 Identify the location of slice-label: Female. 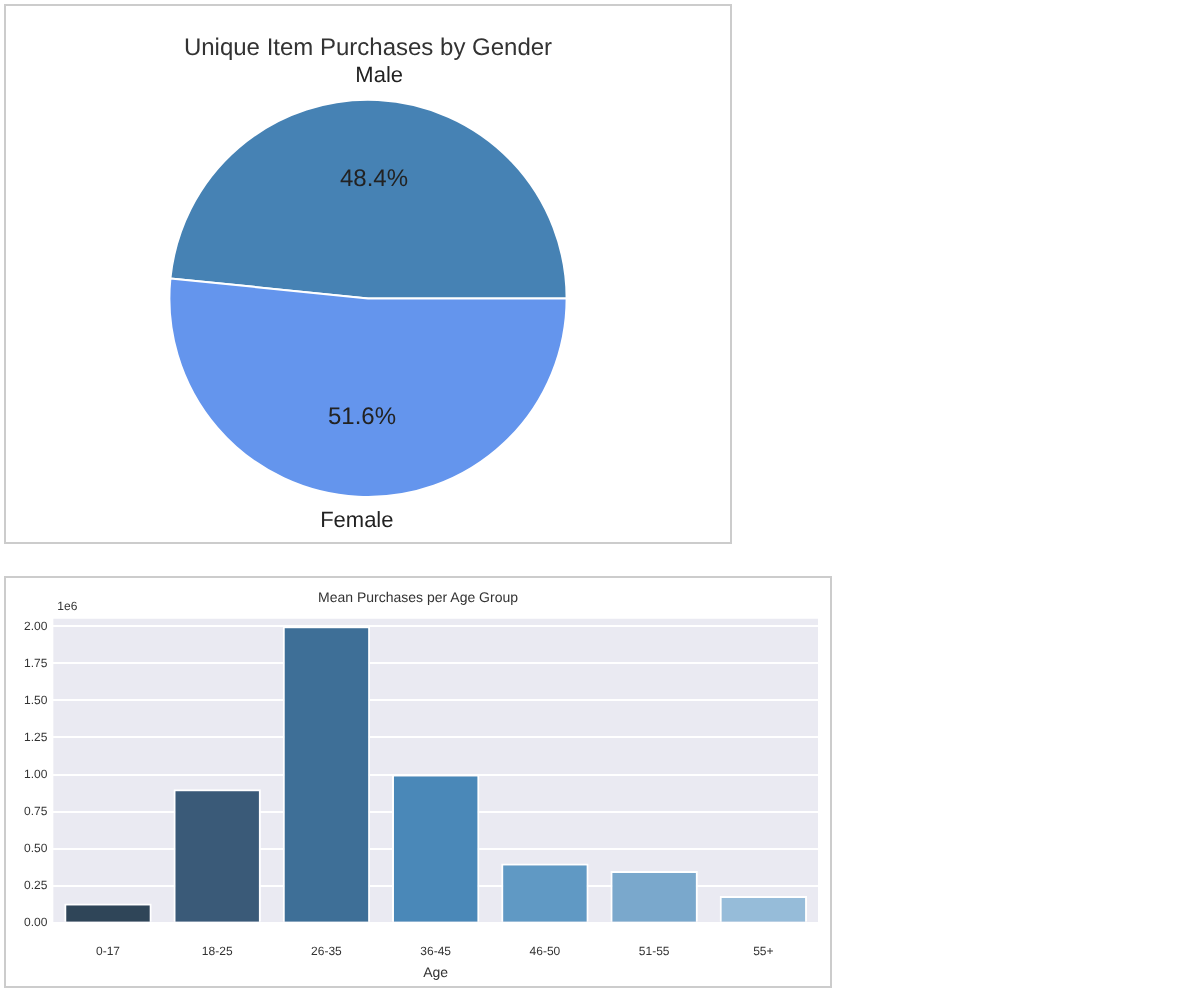
(357, 520).